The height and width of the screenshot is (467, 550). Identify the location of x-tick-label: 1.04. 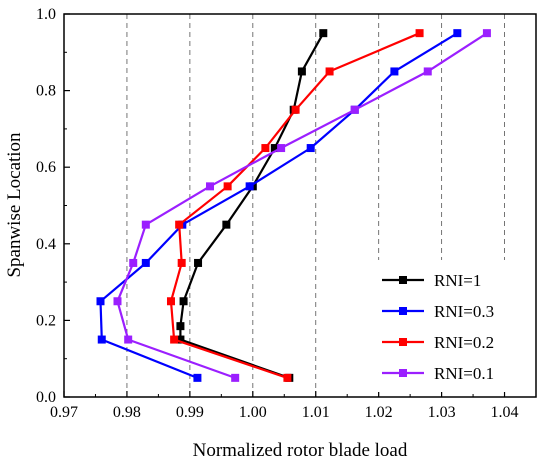
(505, 412).